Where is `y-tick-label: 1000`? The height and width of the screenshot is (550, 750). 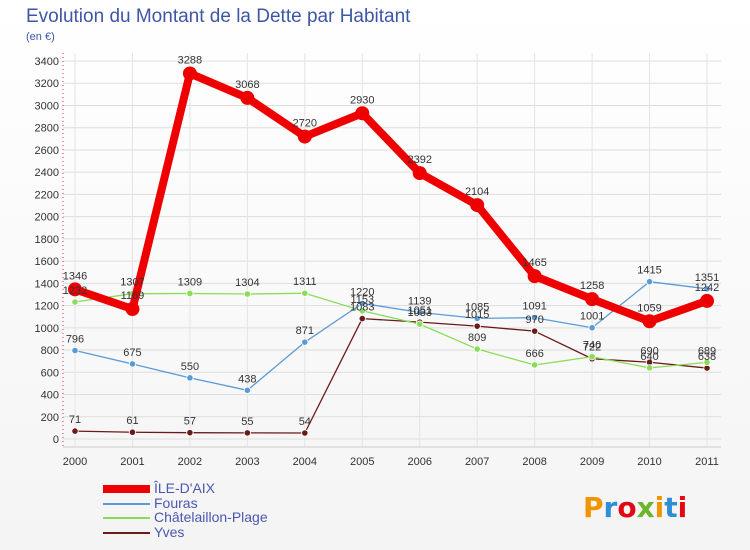 y-tick-label: 1000 is located at coordinates (47, 329).